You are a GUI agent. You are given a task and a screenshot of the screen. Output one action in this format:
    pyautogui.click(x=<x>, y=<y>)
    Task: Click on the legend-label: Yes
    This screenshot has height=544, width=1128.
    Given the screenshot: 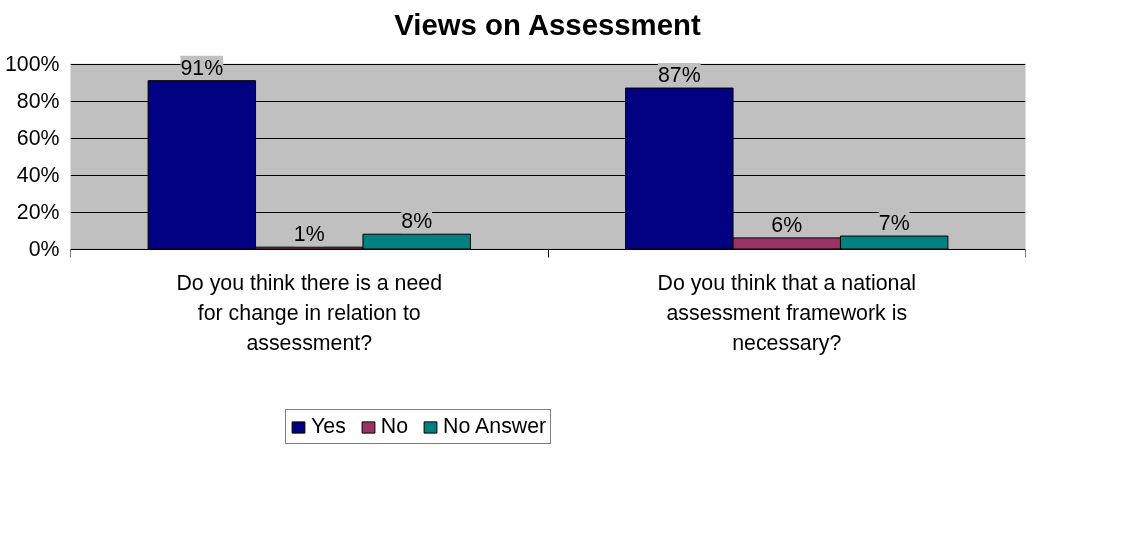 What is the action you would take?
    pyautogui.click(x=328, y=426)
    